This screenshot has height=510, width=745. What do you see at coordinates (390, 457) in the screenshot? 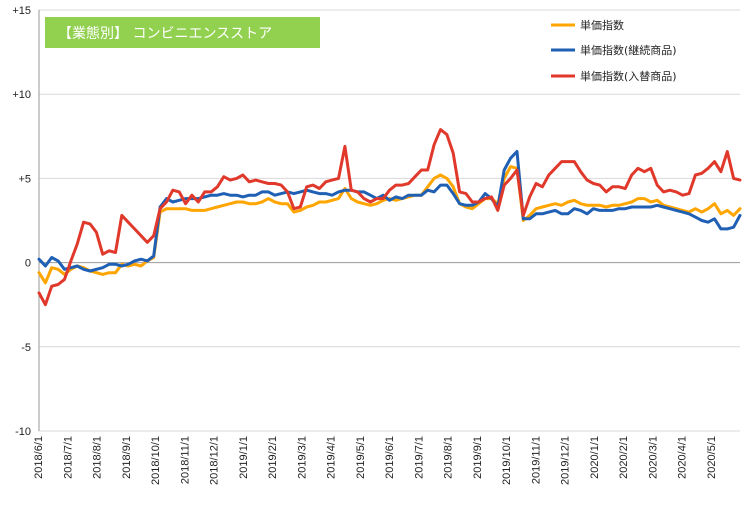
I see `x-tick-label: 2019/6/1` at bounding box center [390, 457].